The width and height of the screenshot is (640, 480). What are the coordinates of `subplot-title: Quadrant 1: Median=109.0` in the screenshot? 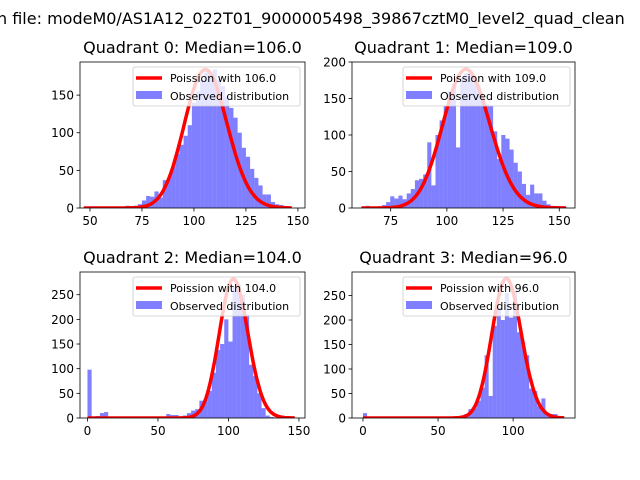 It's located at (463, 47).